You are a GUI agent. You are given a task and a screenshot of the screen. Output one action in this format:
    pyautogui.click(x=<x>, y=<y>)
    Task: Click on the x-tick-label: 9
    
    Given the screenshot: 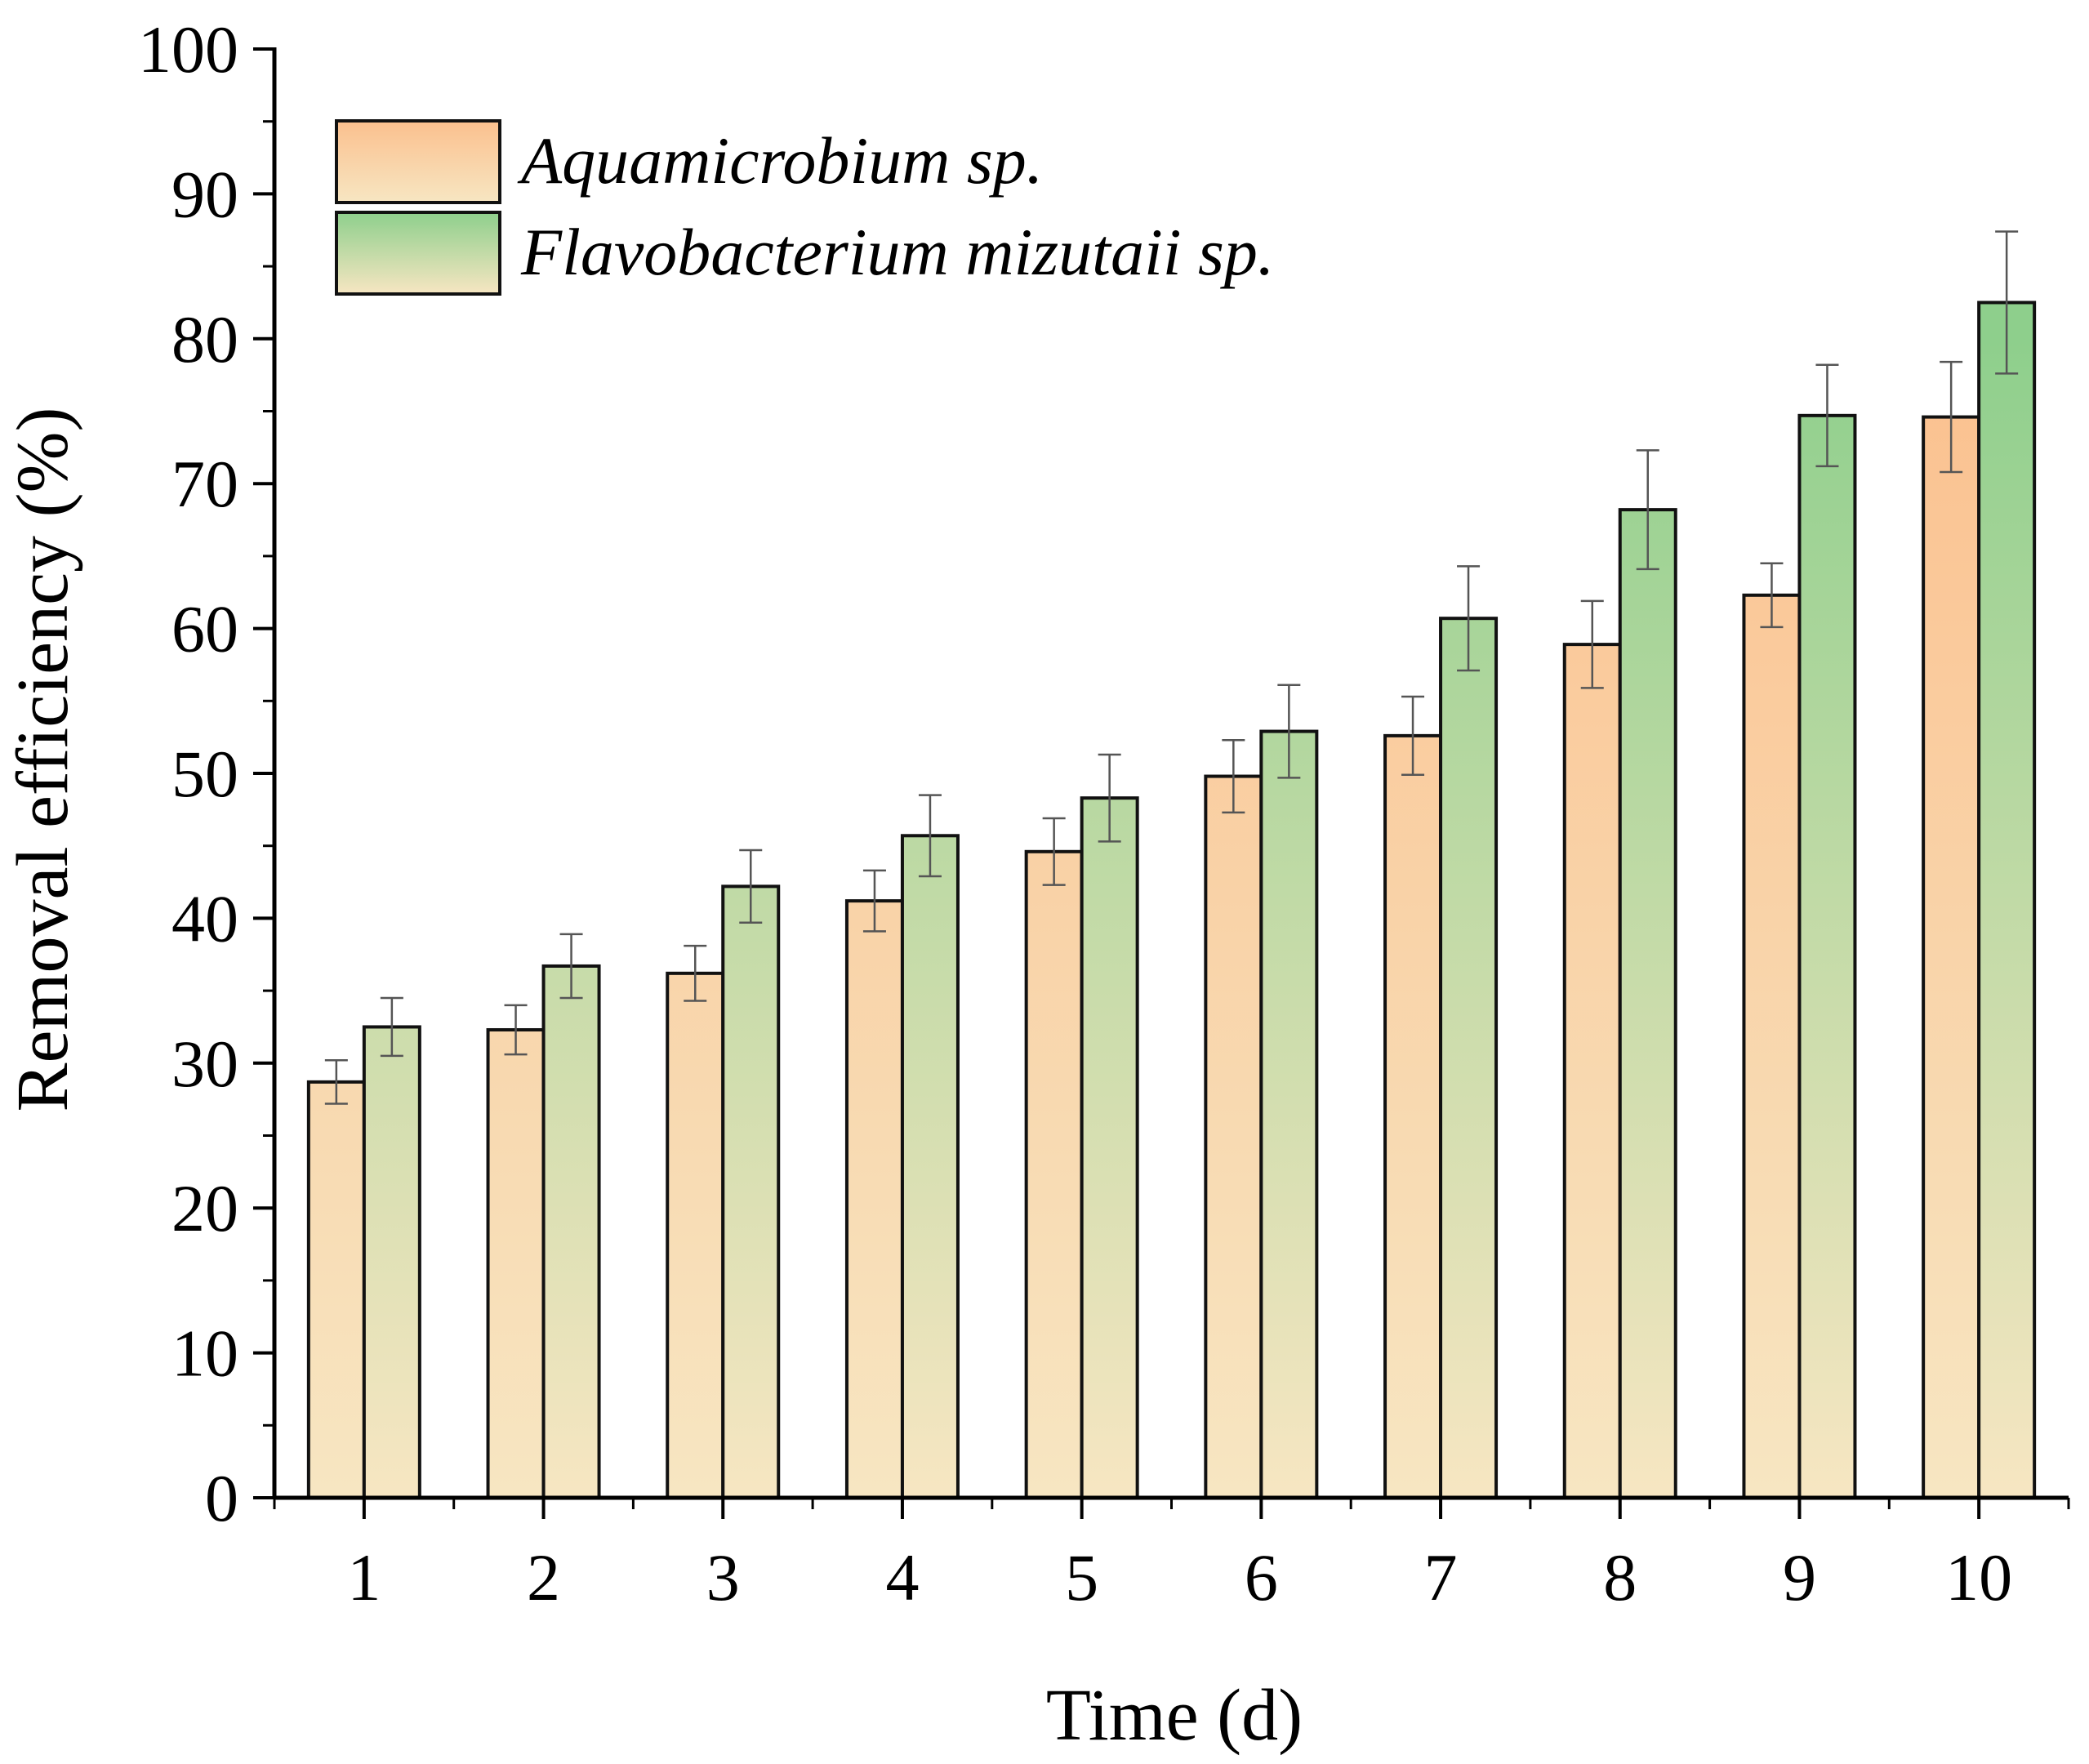 What is the action you would take?
    pyautogui.click(x=1799, y=1577)
    